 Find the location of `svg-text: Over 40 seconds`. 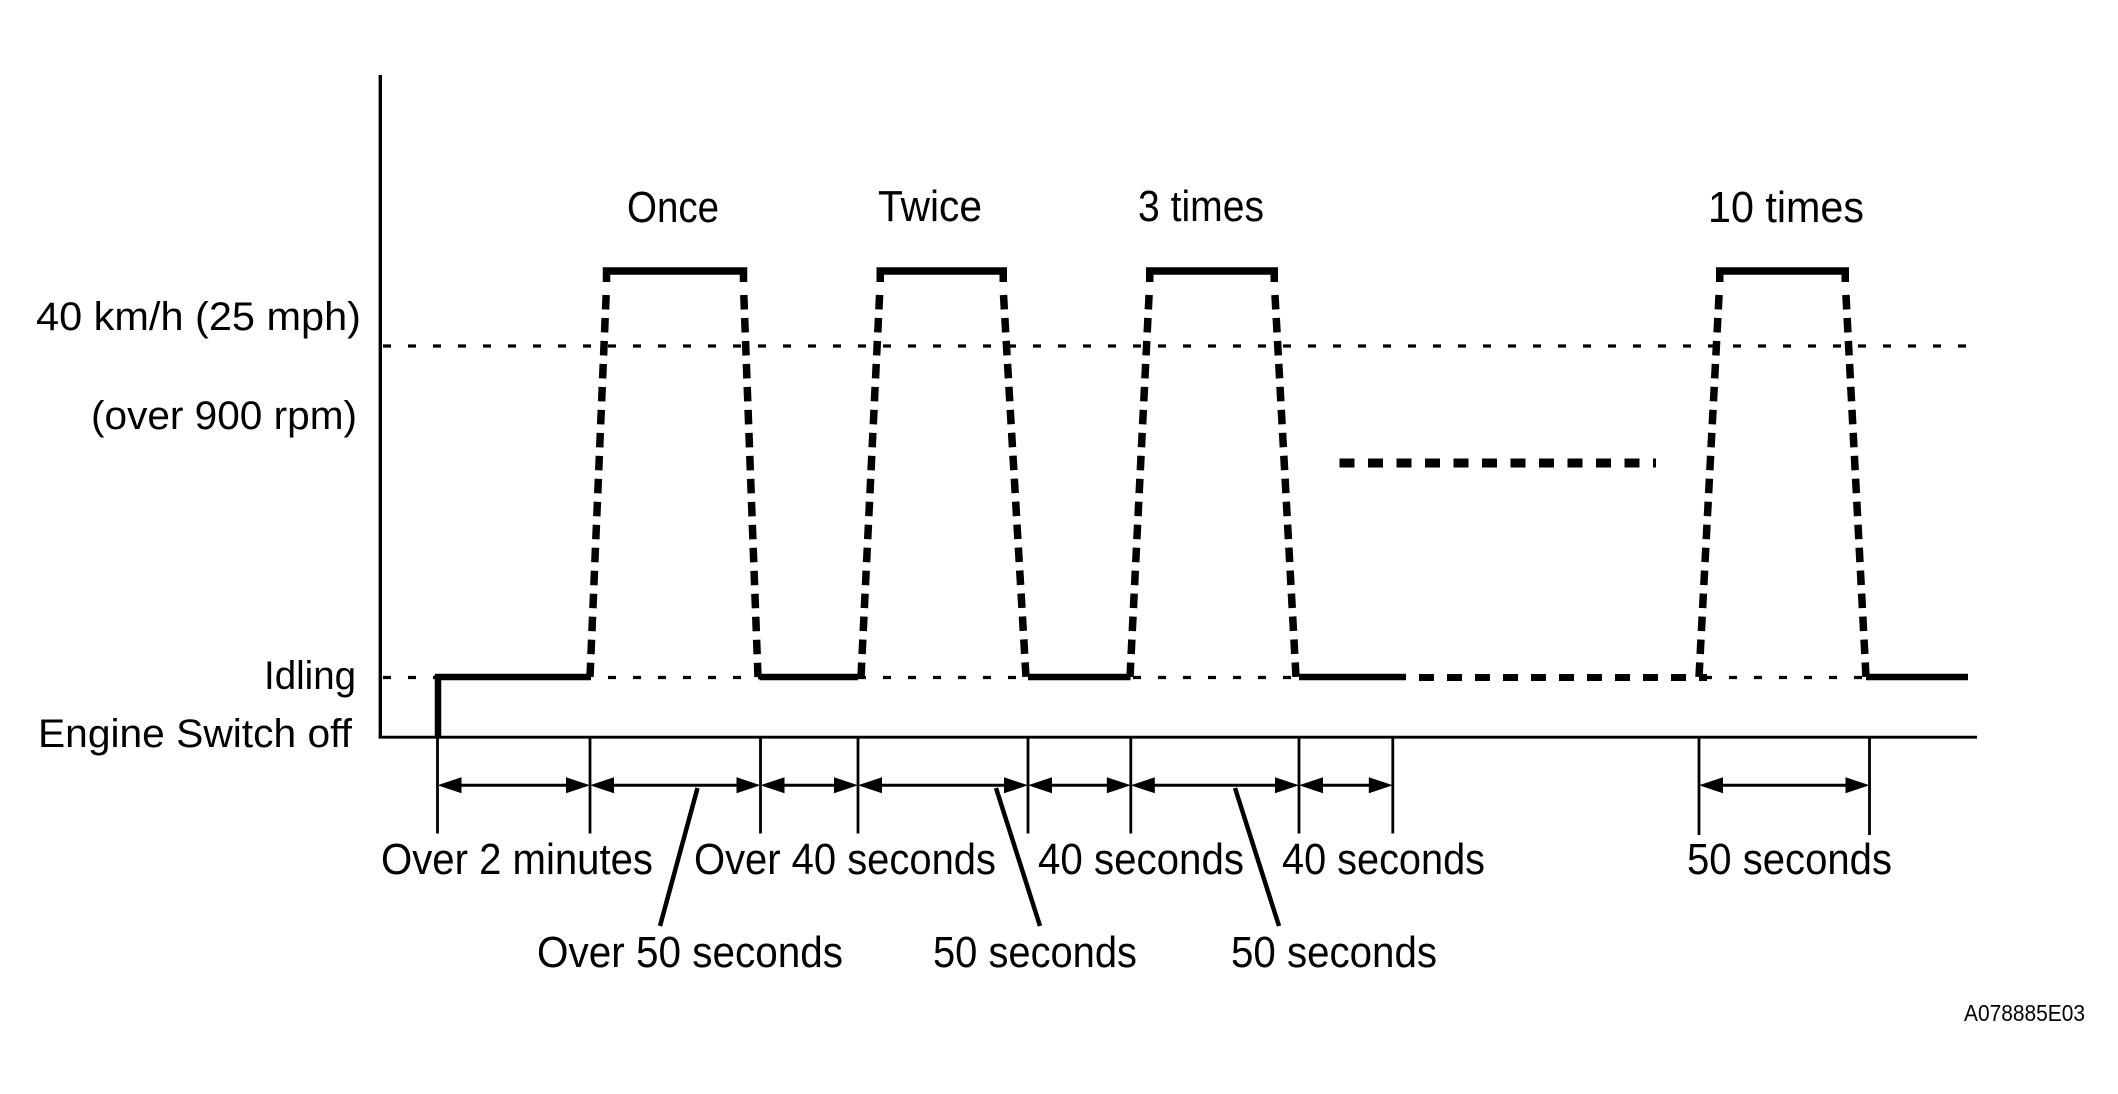

svg-text: Over 40 seconds is located at coordinates (845, 859).